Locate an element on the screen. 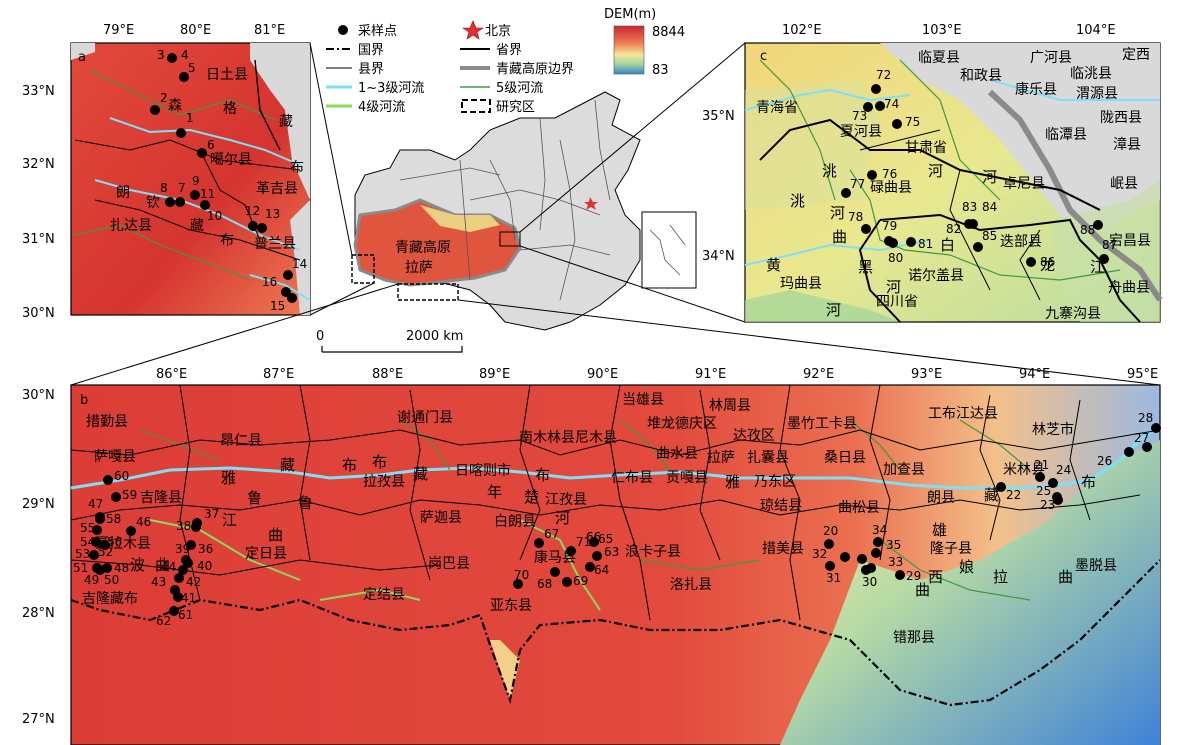  point-label: 48 is located at coordinates (121, 568).